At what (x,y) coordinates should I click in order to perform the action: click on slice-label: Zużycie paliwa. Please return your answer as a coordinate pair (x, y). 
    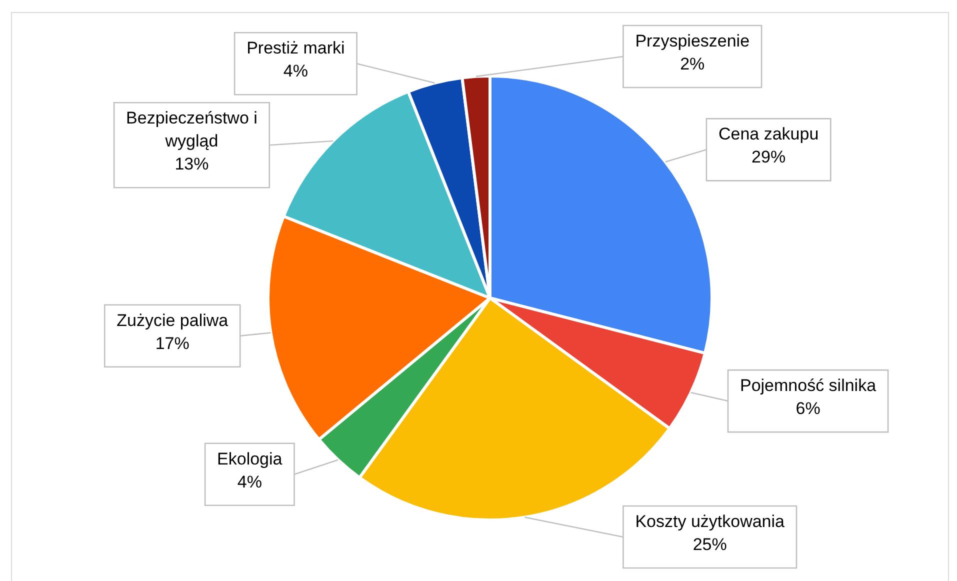
    Looking at the image, I should click on (172, 320).